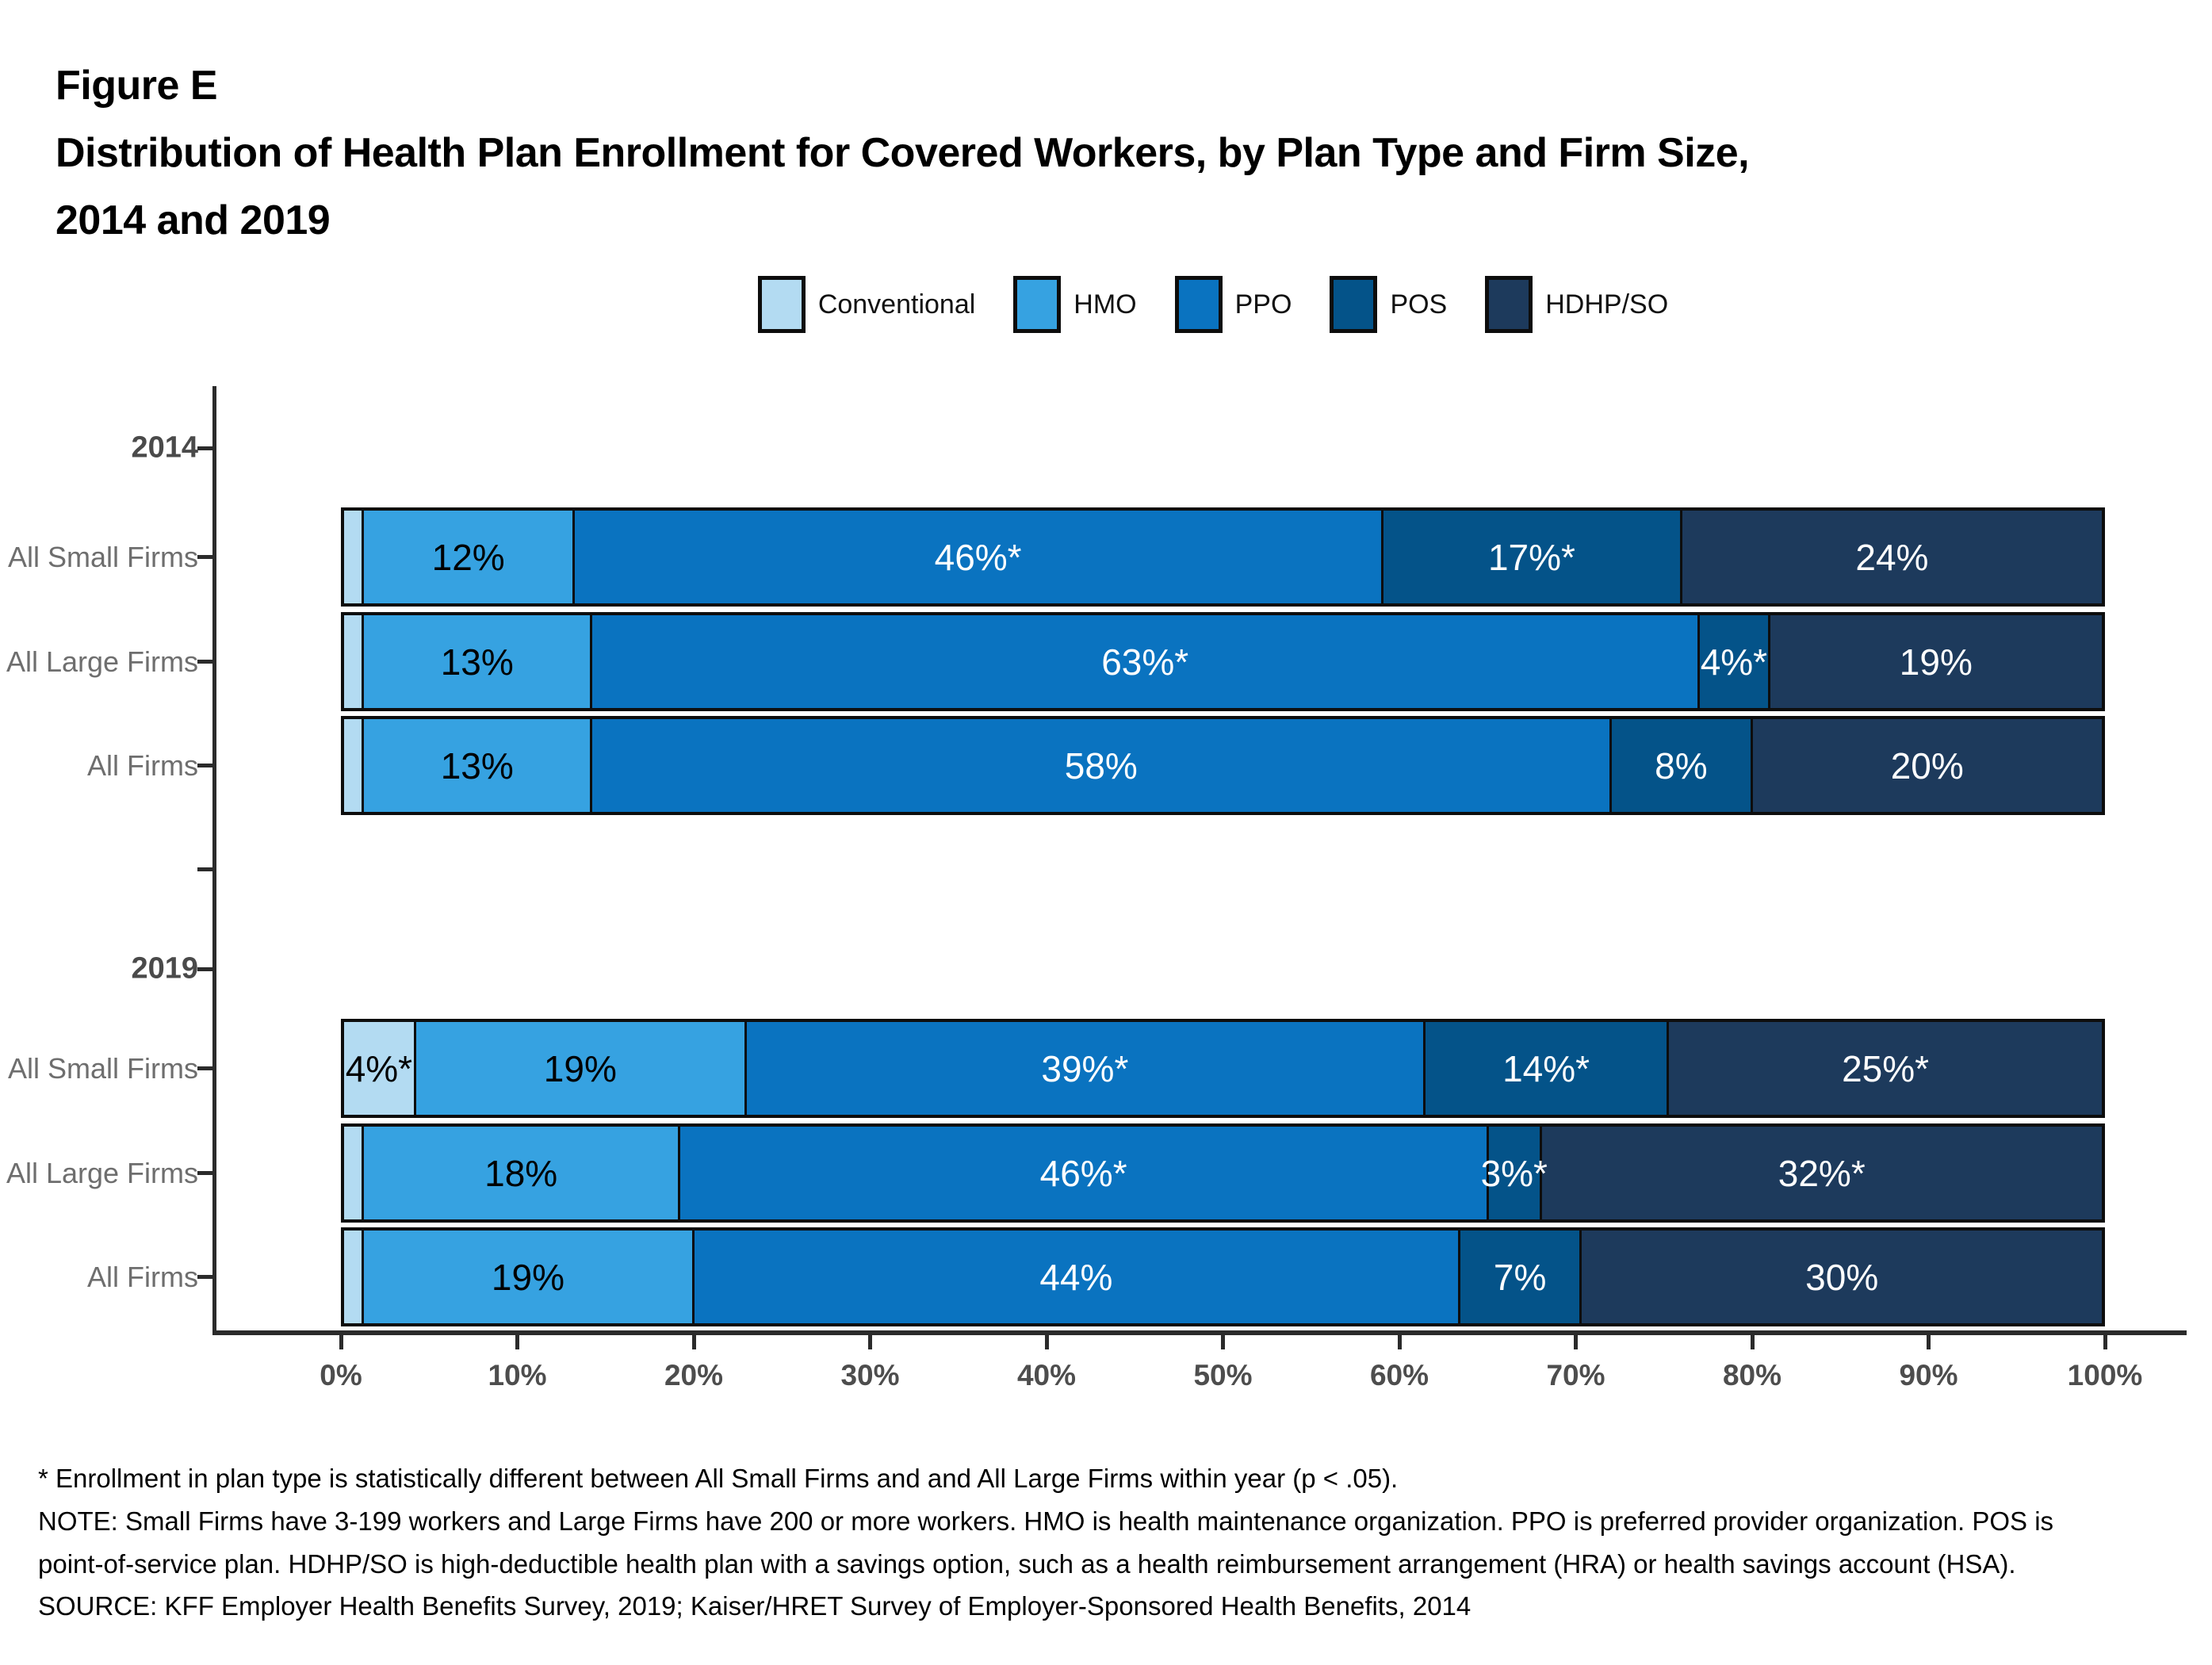  I want to click on legend-label-conventional: Conventional, so click(896, 304).